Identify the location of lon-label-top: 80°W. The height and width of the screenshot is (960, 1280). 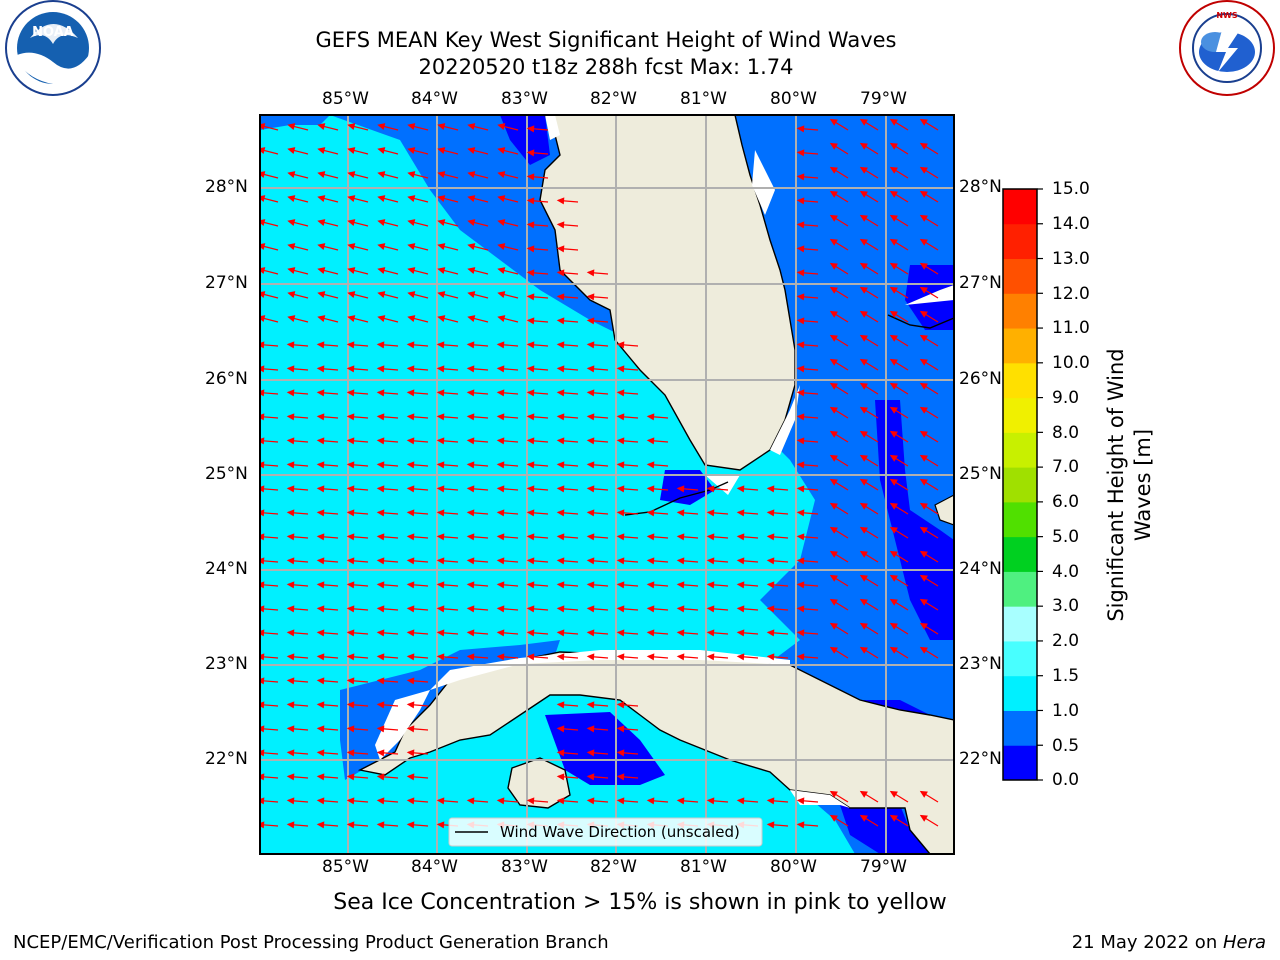
(793, 99).